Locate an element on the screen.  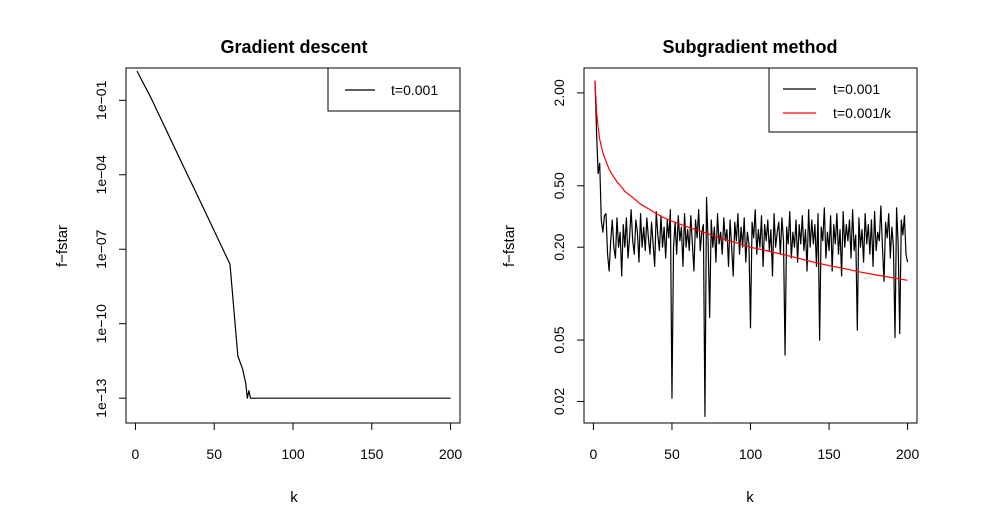
y-axis: 0.02 0.05 0.20 0.50 2.00 is located at coordinates (567, 247).